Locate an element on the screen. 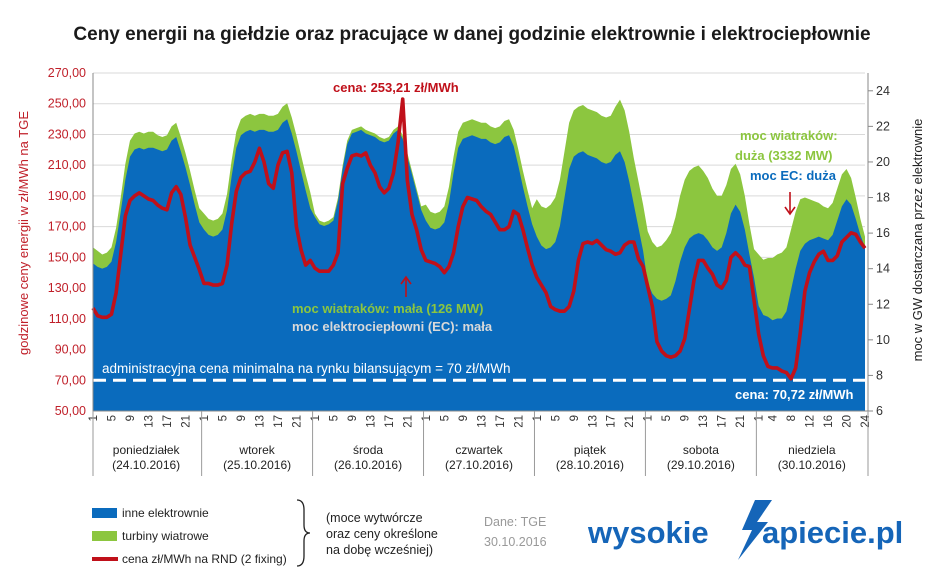  y-tick-left-label: 70,00 is located at coordinates (70, 380).